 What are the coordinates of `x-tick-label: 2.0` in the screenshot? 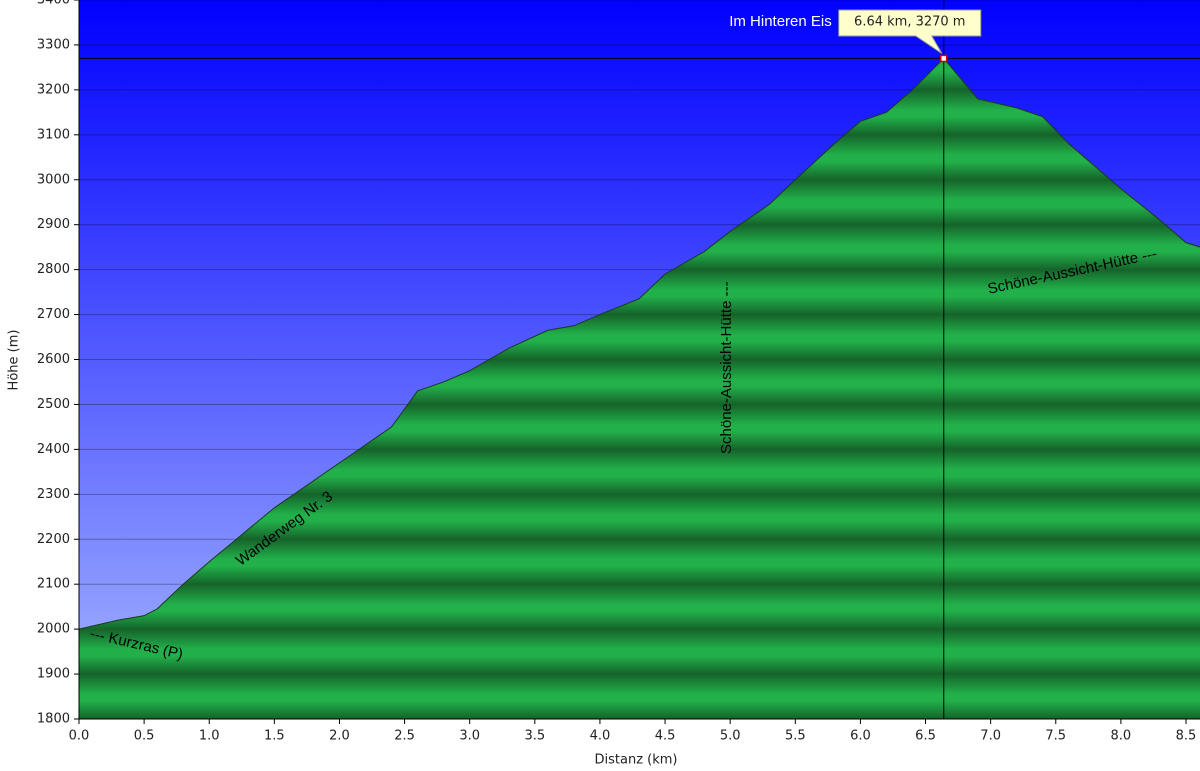 It's located at (339, 736).